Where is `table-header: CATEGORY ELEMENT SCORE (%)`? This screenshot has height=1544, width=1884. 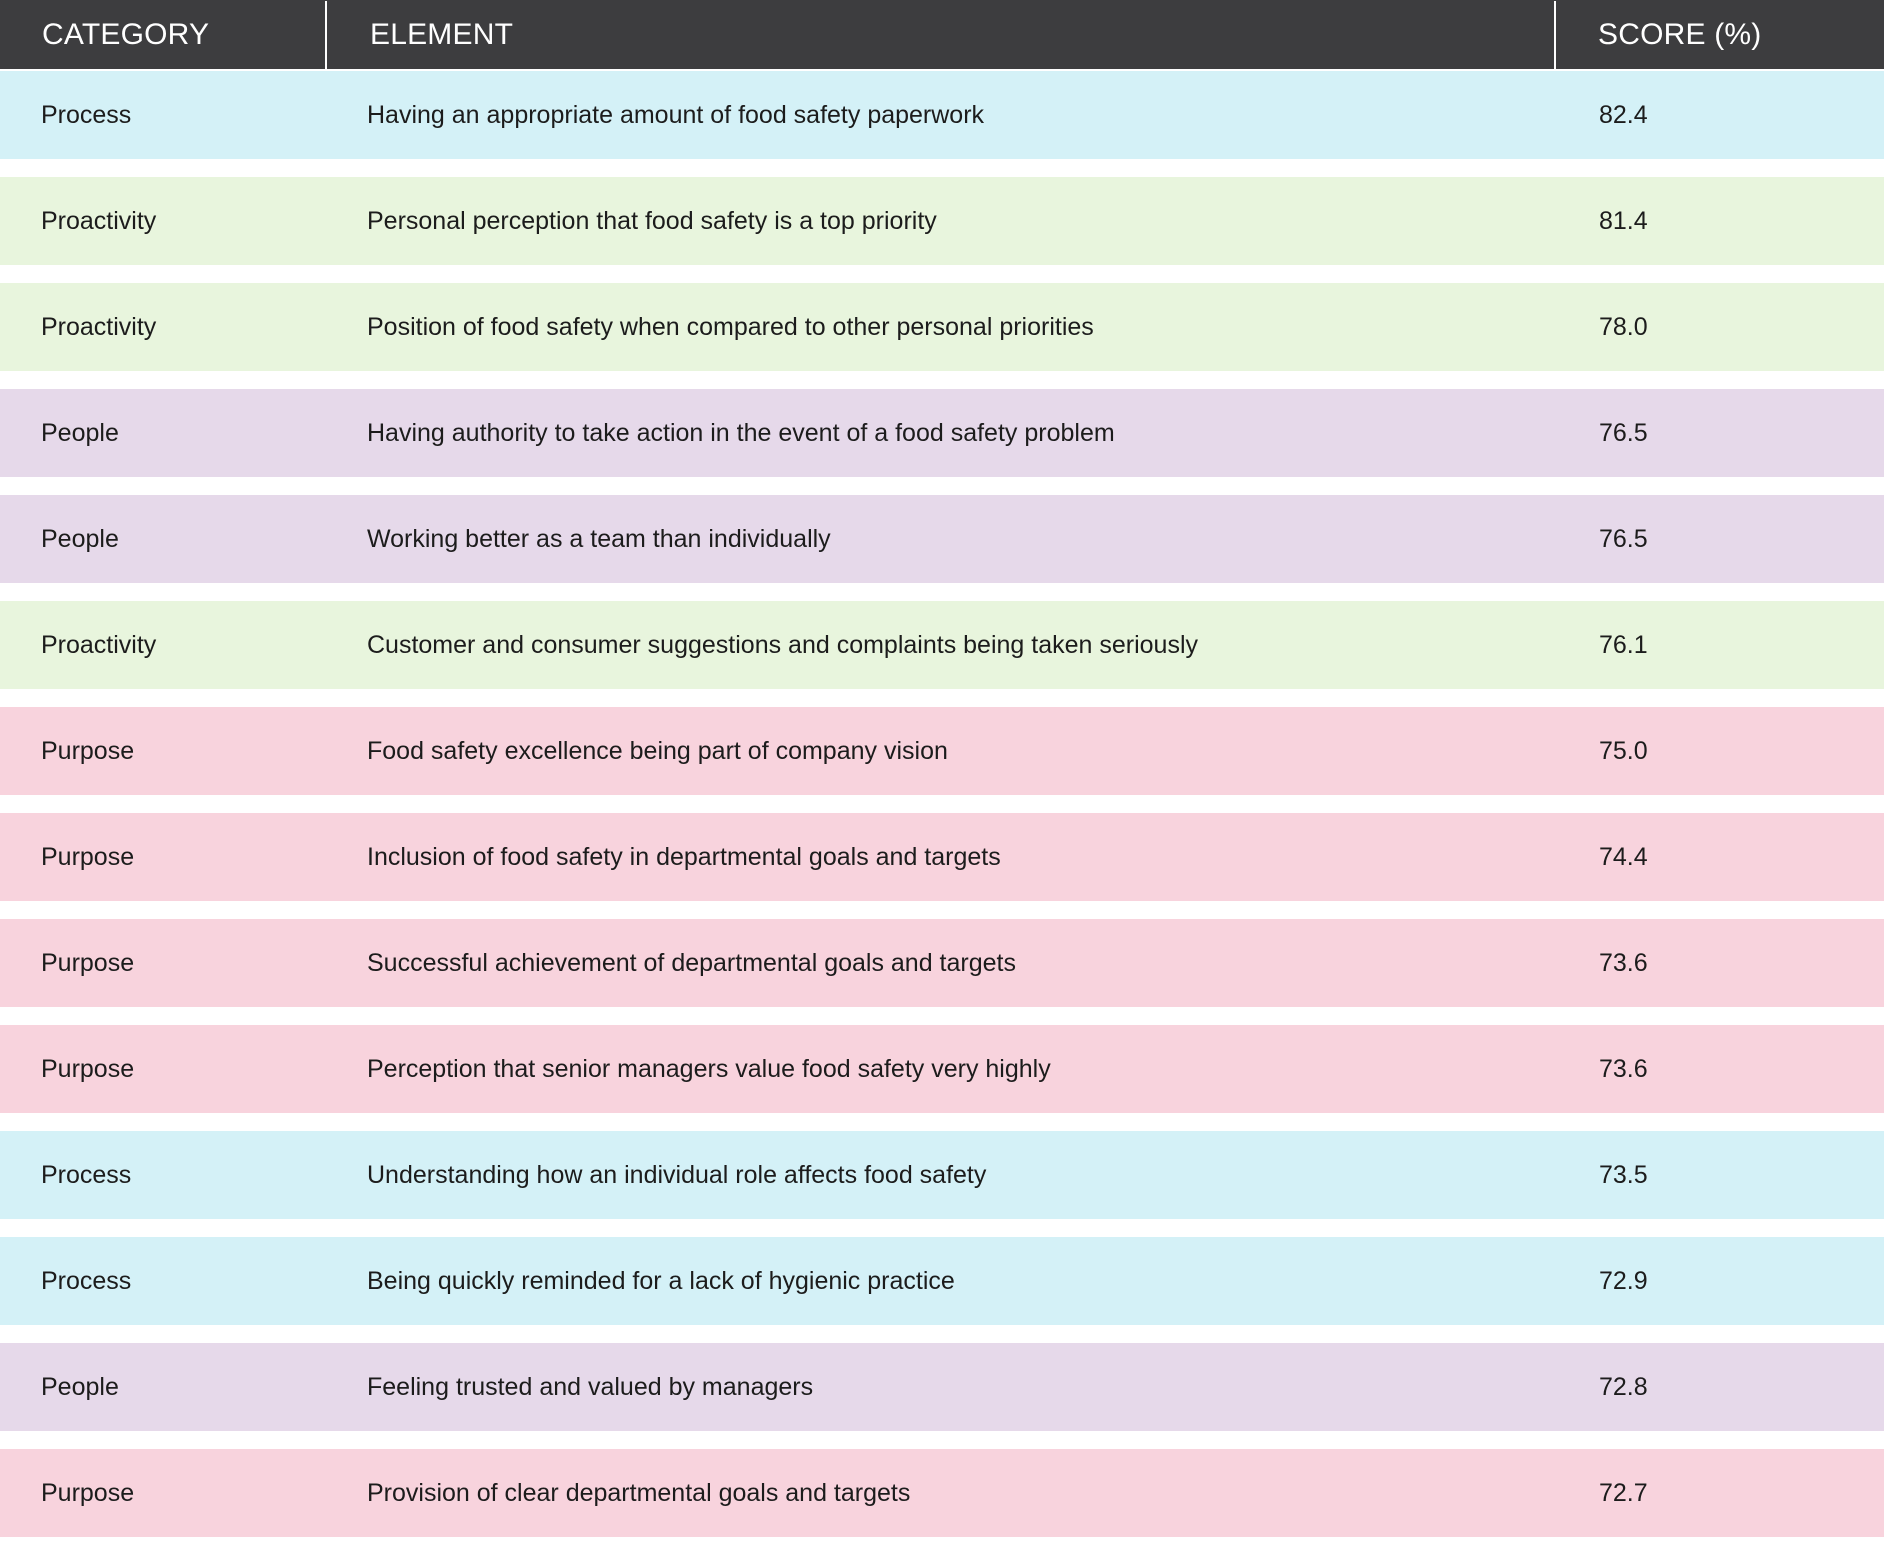
table-header: CATEGORY ELEMENT SCORE (%) is located at coordinates (942, 34).